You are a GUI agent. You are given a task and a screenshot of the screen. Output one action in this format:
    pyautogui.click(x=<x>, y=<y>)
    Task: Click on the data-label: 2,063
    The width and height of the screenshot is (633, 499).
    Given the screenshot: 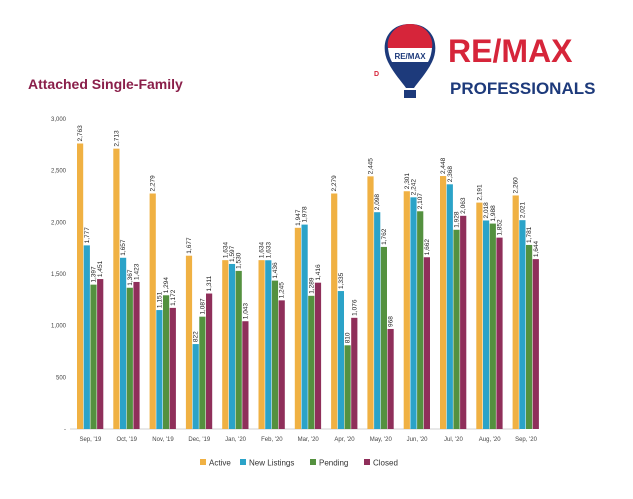 What is the action you would take?
    pyautogui.click(x=463, y=205)
    